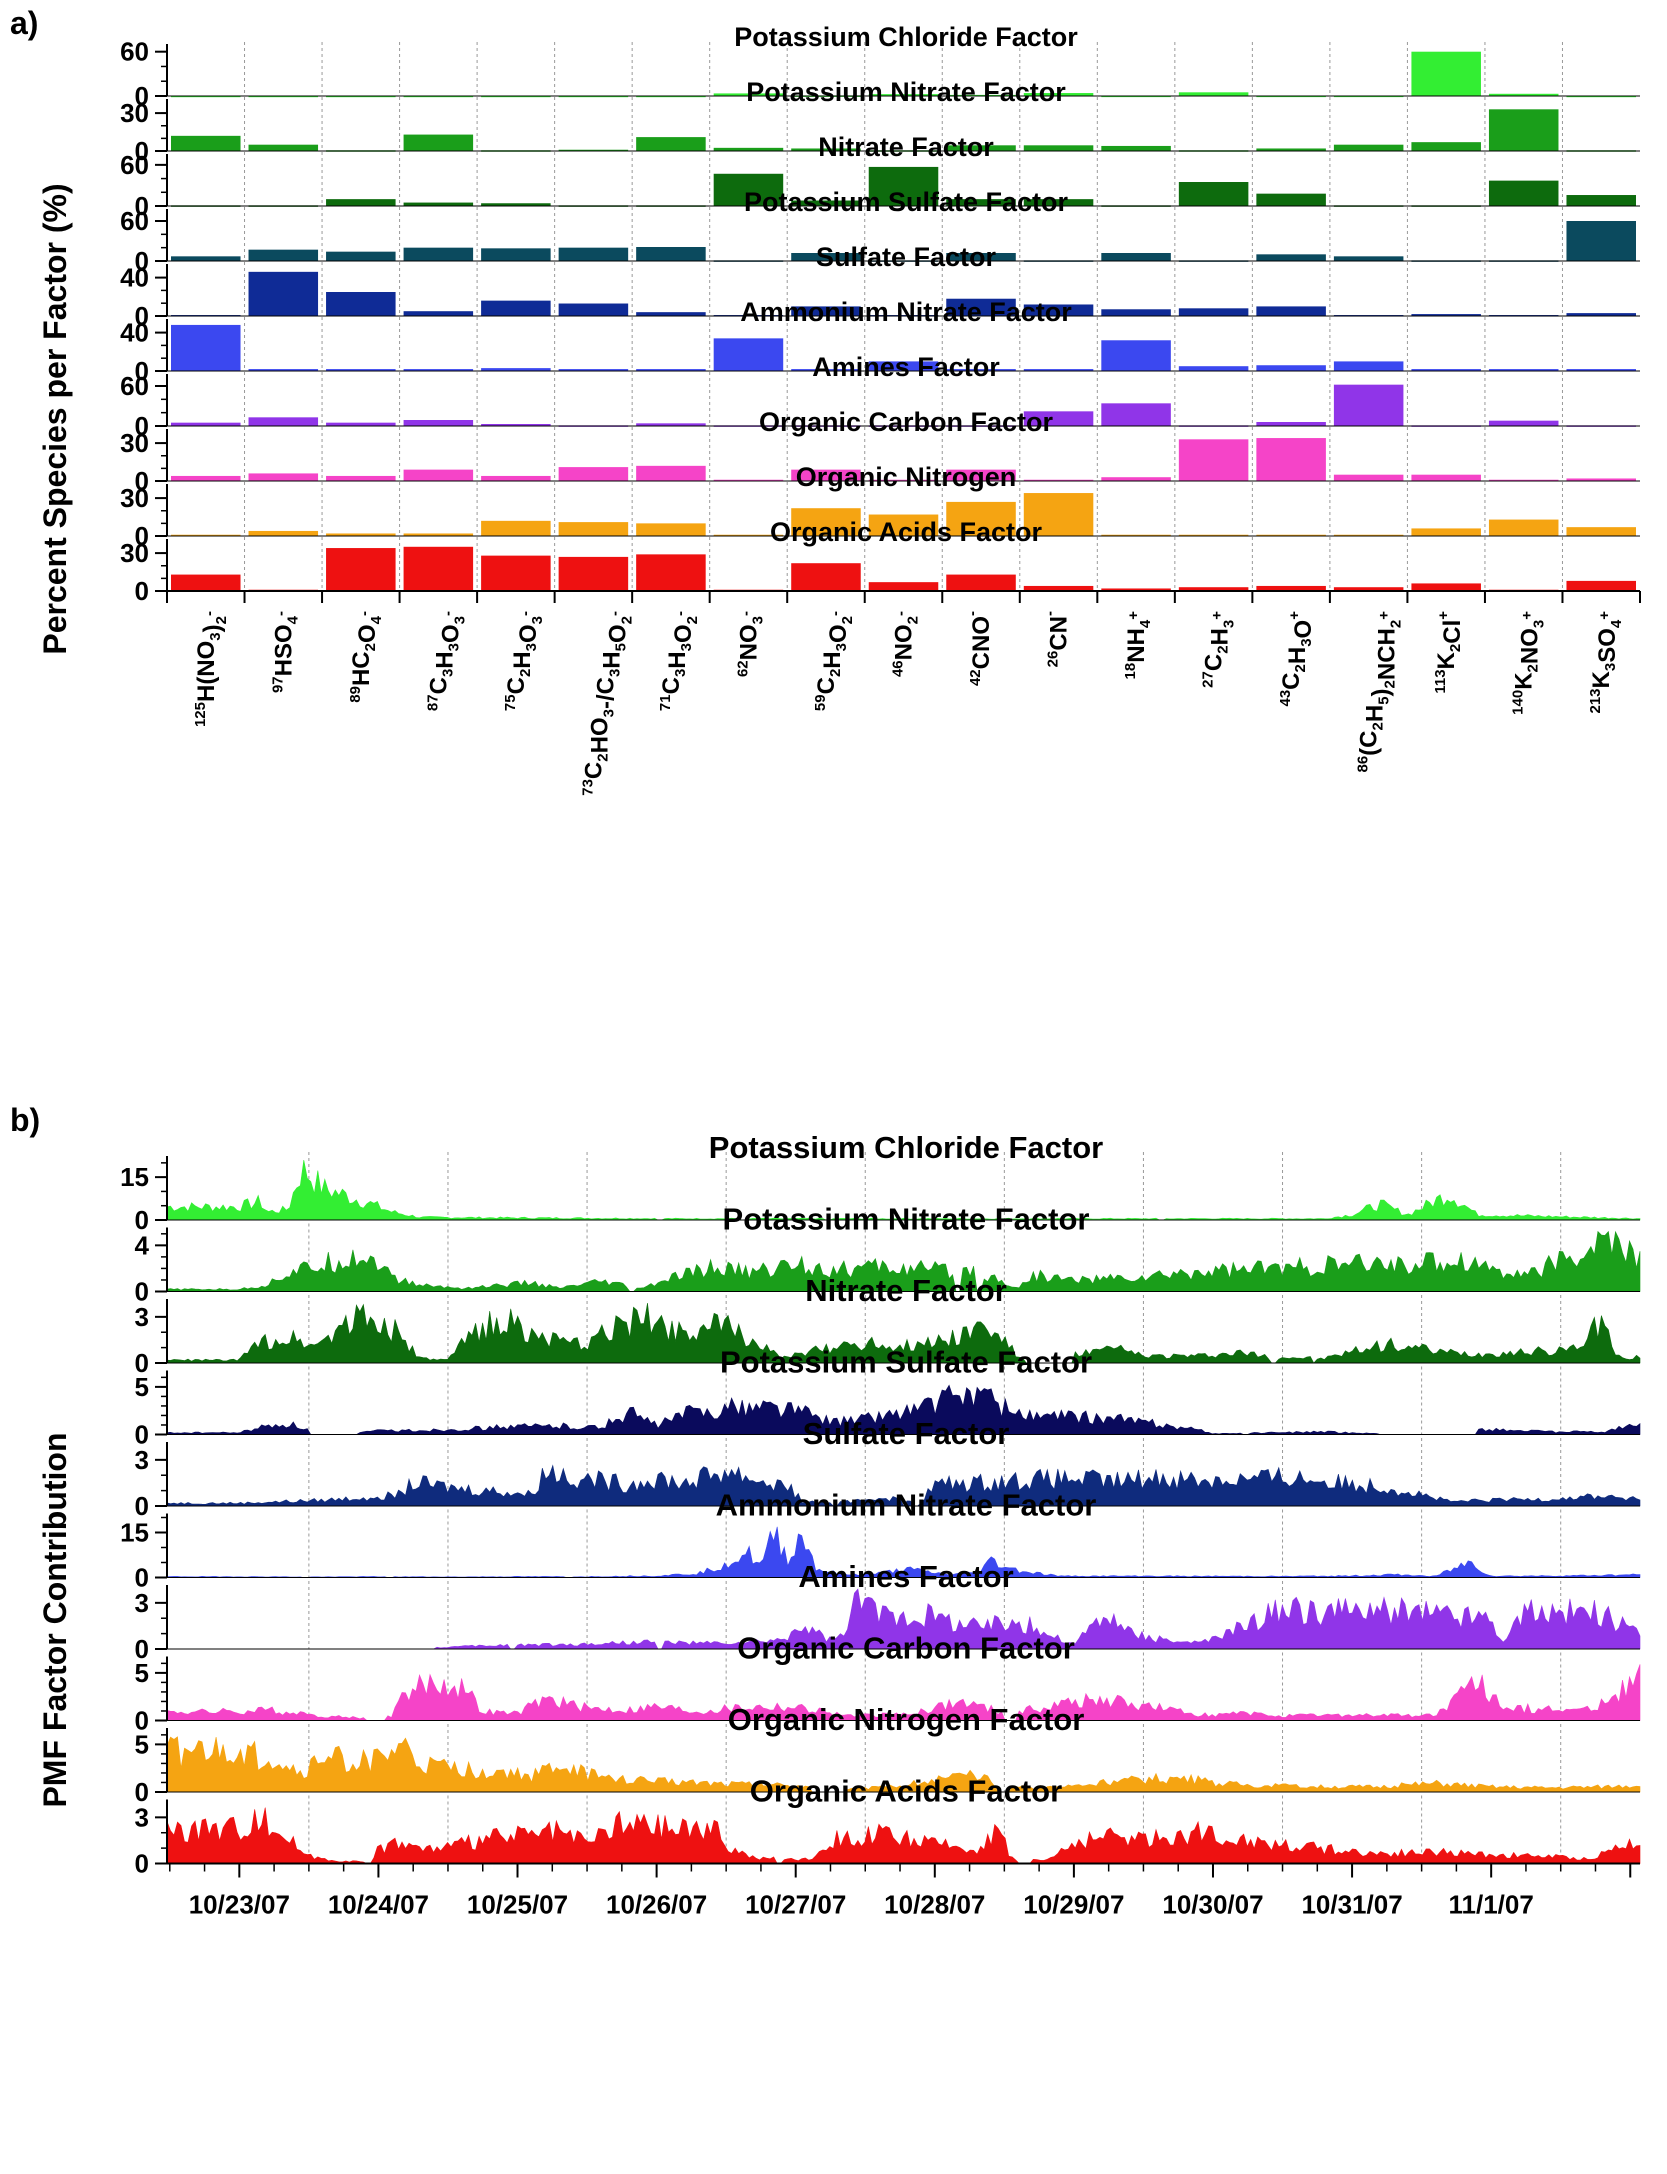 The width and height of the screenshot is (1667, 2174). Describe the element at coordinates (1297, 659) in the screenshot. I see `category-label: 43C2H3O+` at that location.